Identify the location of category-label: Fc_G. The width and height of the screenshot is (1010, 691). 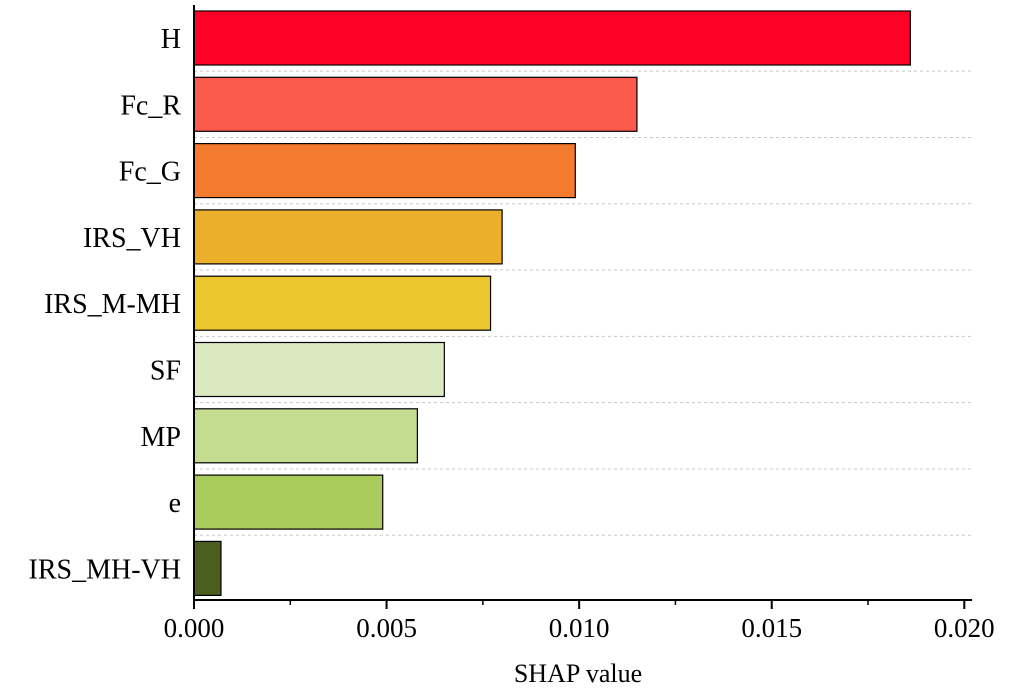
(150, 172).